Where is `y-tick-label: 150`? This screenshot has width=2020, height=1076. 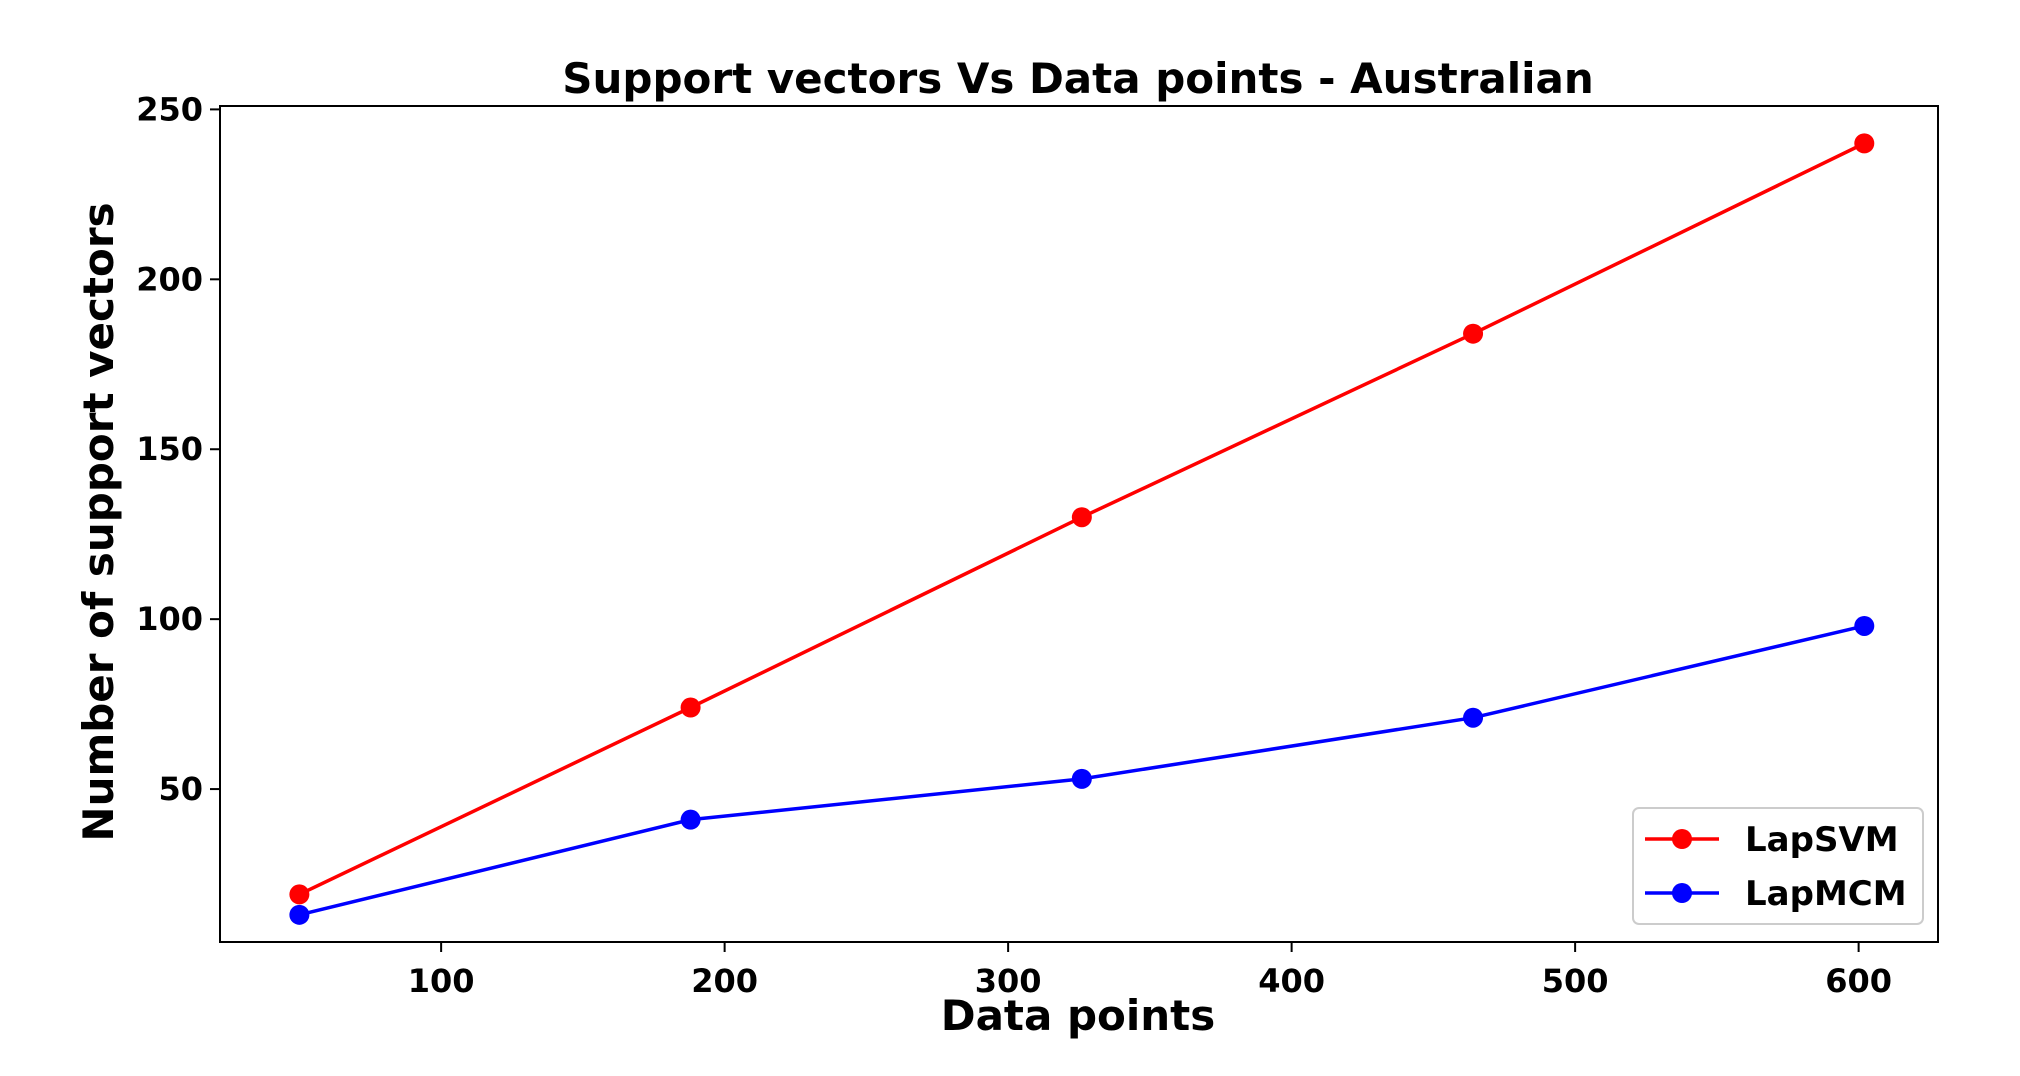 y-tick-label: 150 is located at coordinates (169, 449).